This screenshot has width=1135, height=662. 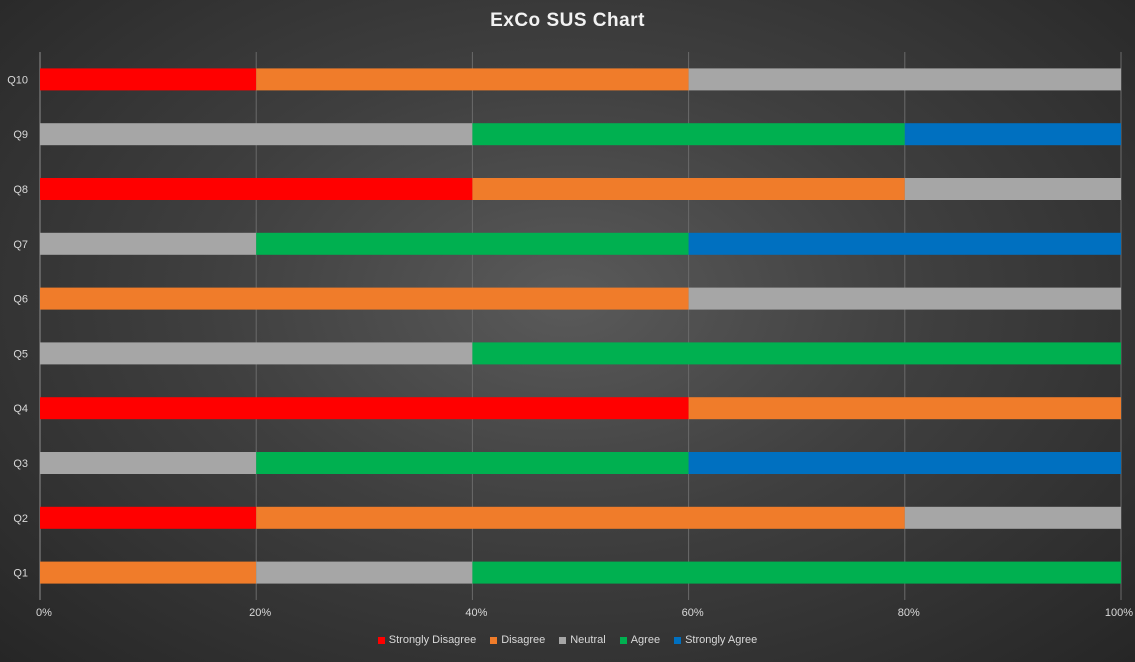 What do you see at coordinates (20, 300) in the screenshot?
I see `y-tick-label: Q6` at bounding box center [20, 300].